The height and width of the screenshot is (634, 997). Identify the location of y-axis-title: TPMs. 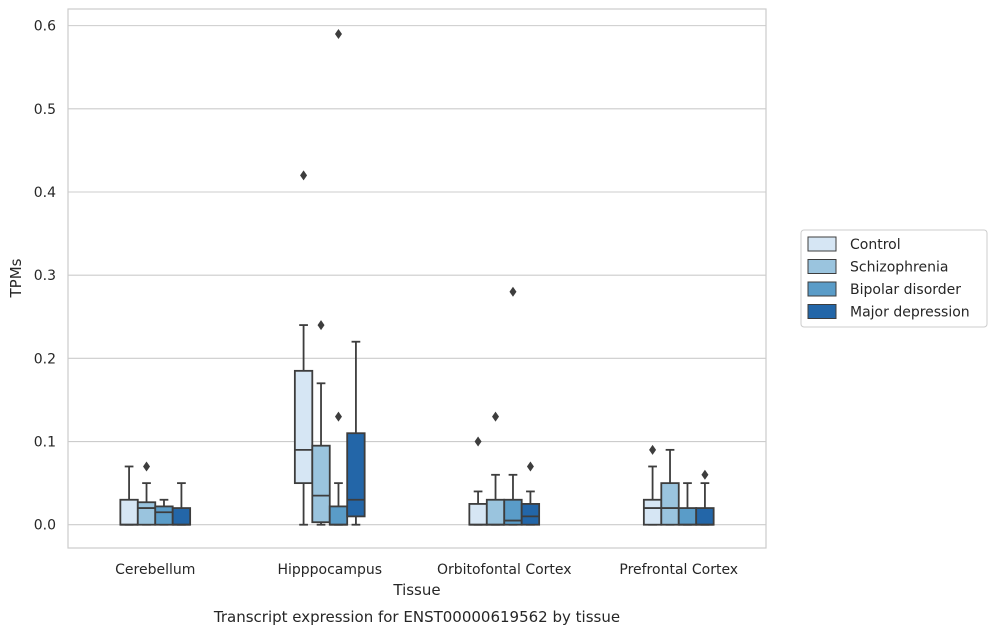
(16, 278).